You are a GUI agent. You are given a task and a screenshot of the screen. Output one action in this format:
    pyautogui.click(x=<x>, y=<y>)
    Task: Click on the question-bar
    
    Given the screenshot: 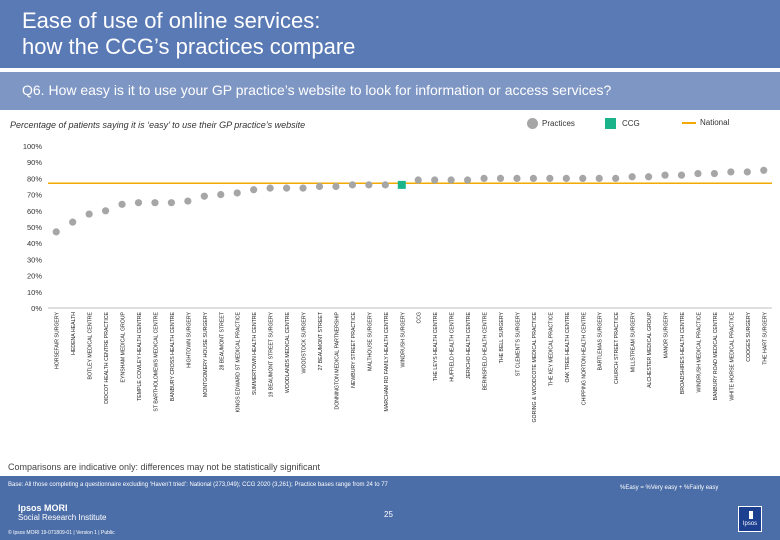 What is the action you would take?
    pyautogui.click(x=390, y=91)
    